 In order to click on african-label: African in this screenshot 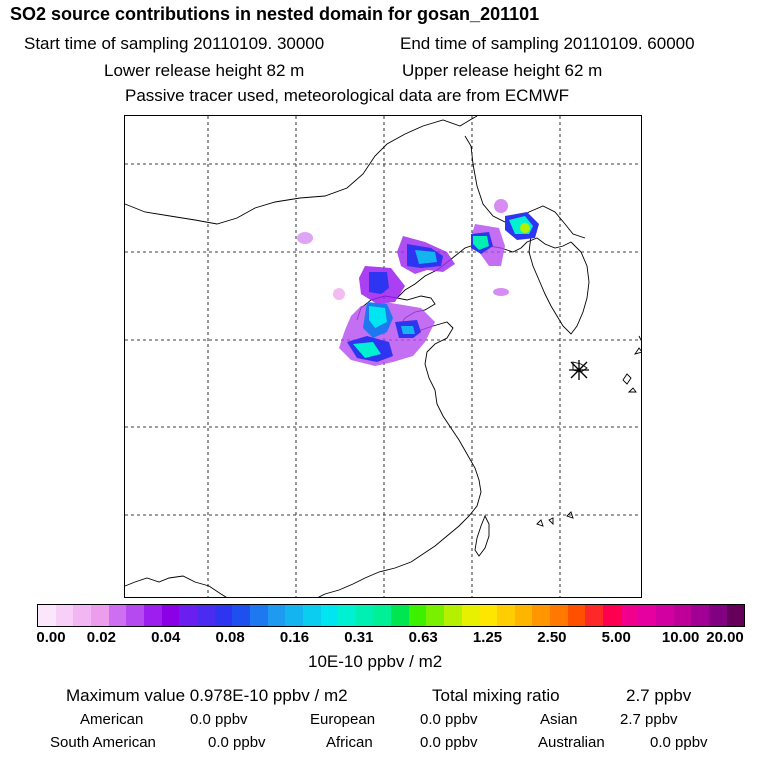, I will do `click(349, 742)`.